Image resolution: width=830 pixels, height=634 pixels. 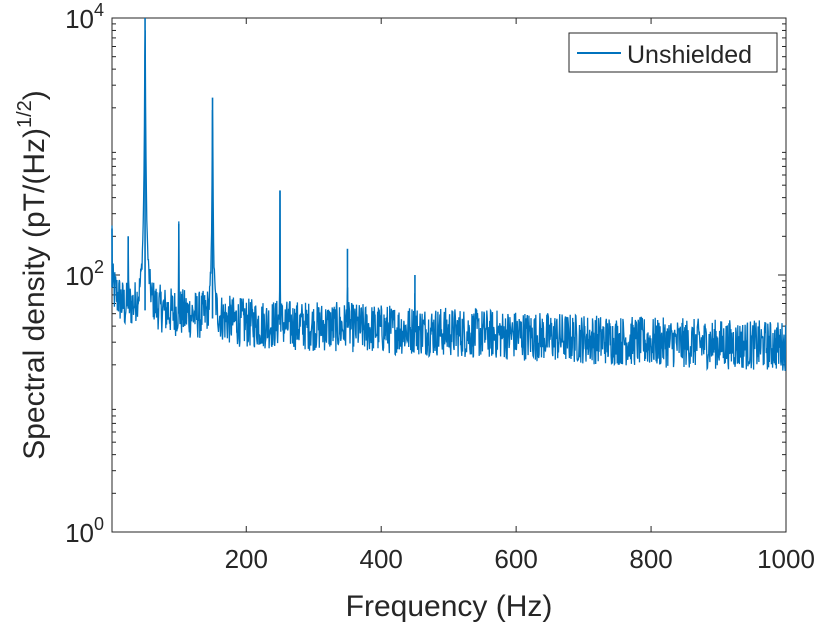 I want to click on y-axis-label-close: ), so click(x=34, y=95).